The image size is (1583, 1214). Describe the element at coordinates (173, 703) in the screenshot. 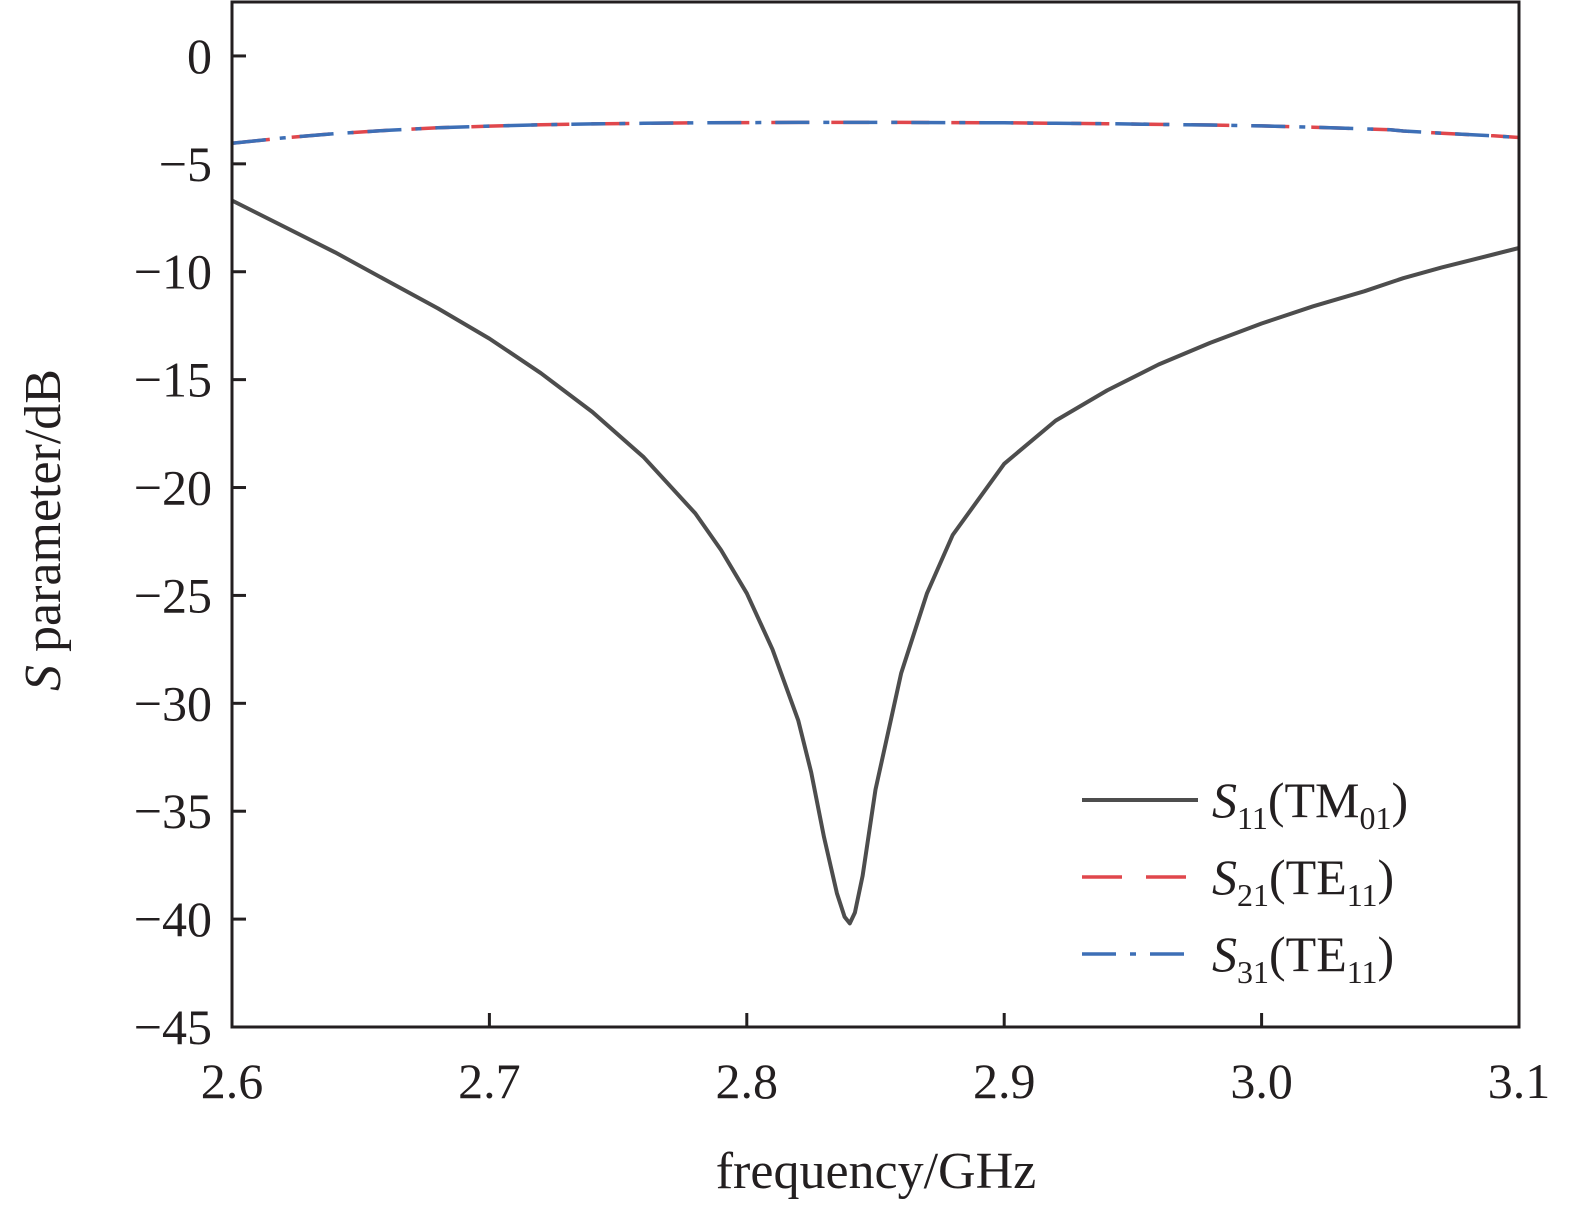

I see `y-tick-label: −30` at that location.